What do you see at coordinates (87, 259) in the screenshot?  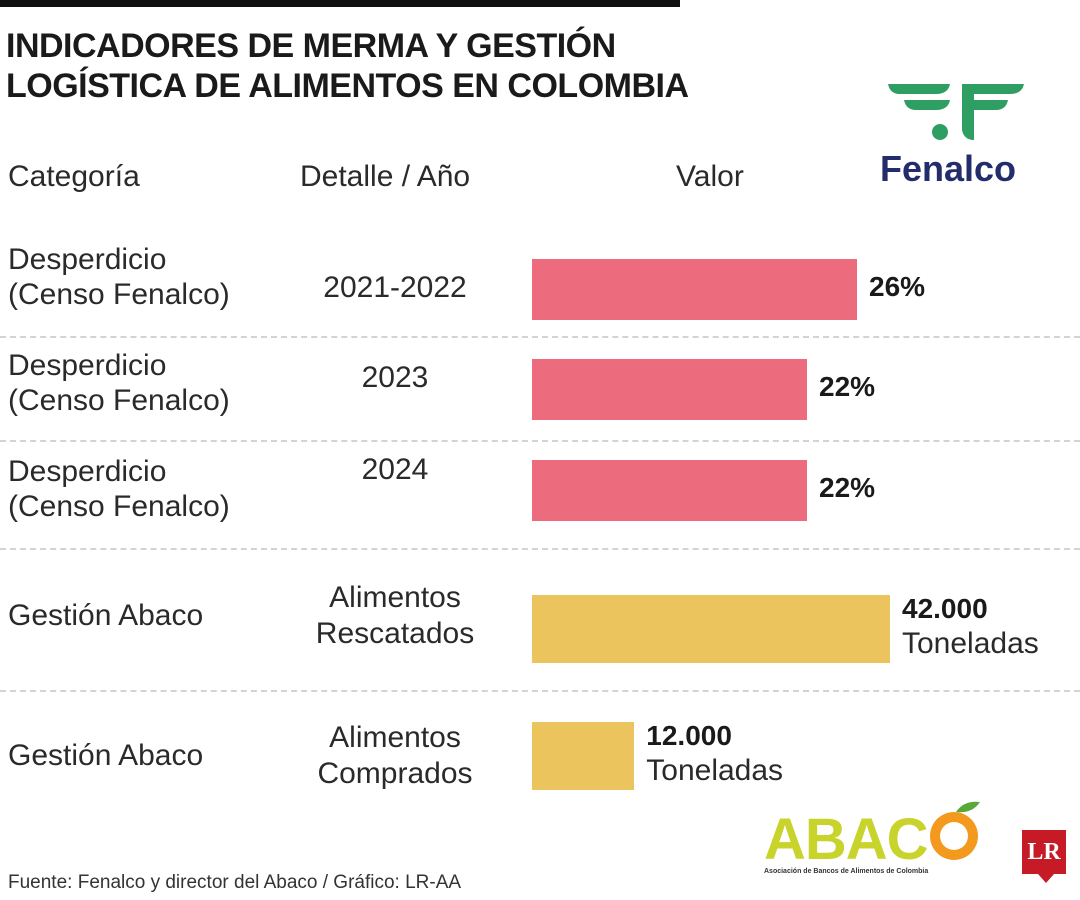 I see `row1-category-line1: Desperdicio` at bounding box center [87, 259].